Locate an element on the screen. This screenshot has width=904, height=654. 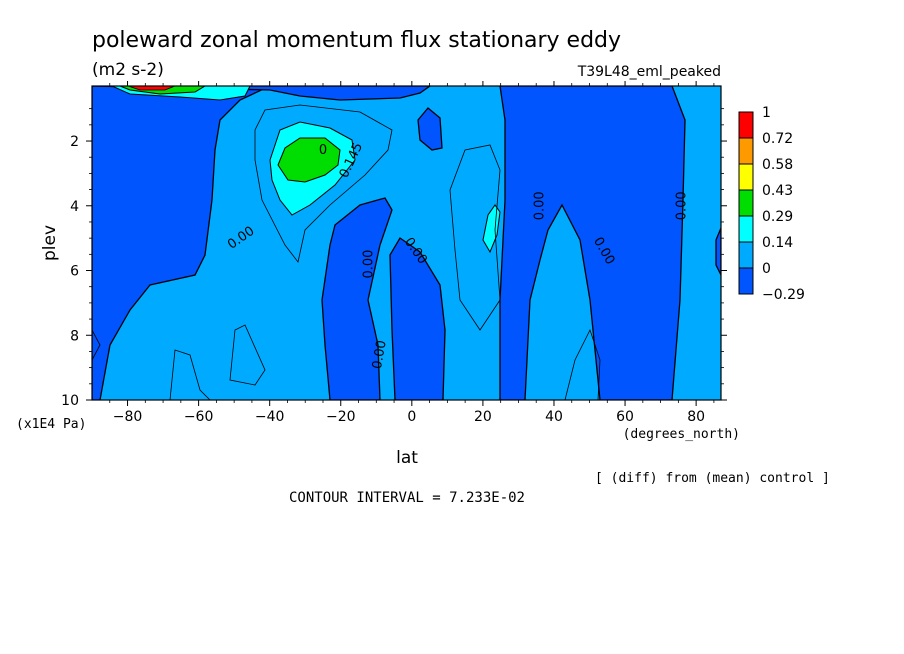
x-tick-label: −60 is located at coordinates (199, 417).